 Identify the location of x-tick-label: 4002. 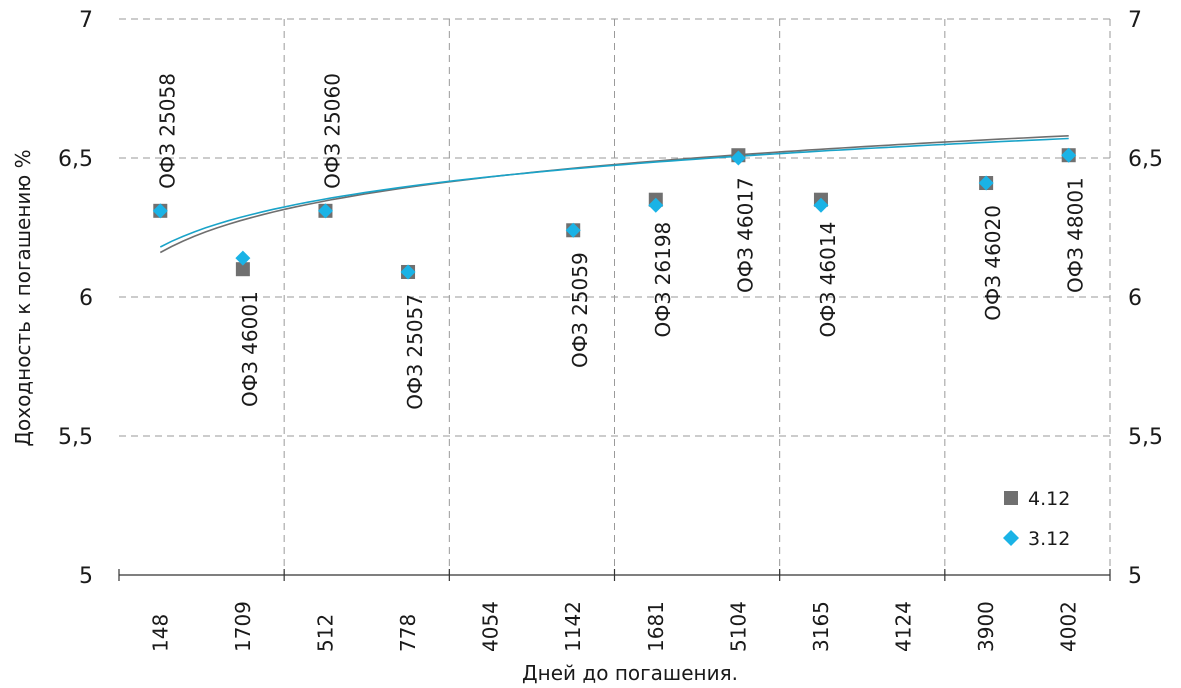
(1069, 626).